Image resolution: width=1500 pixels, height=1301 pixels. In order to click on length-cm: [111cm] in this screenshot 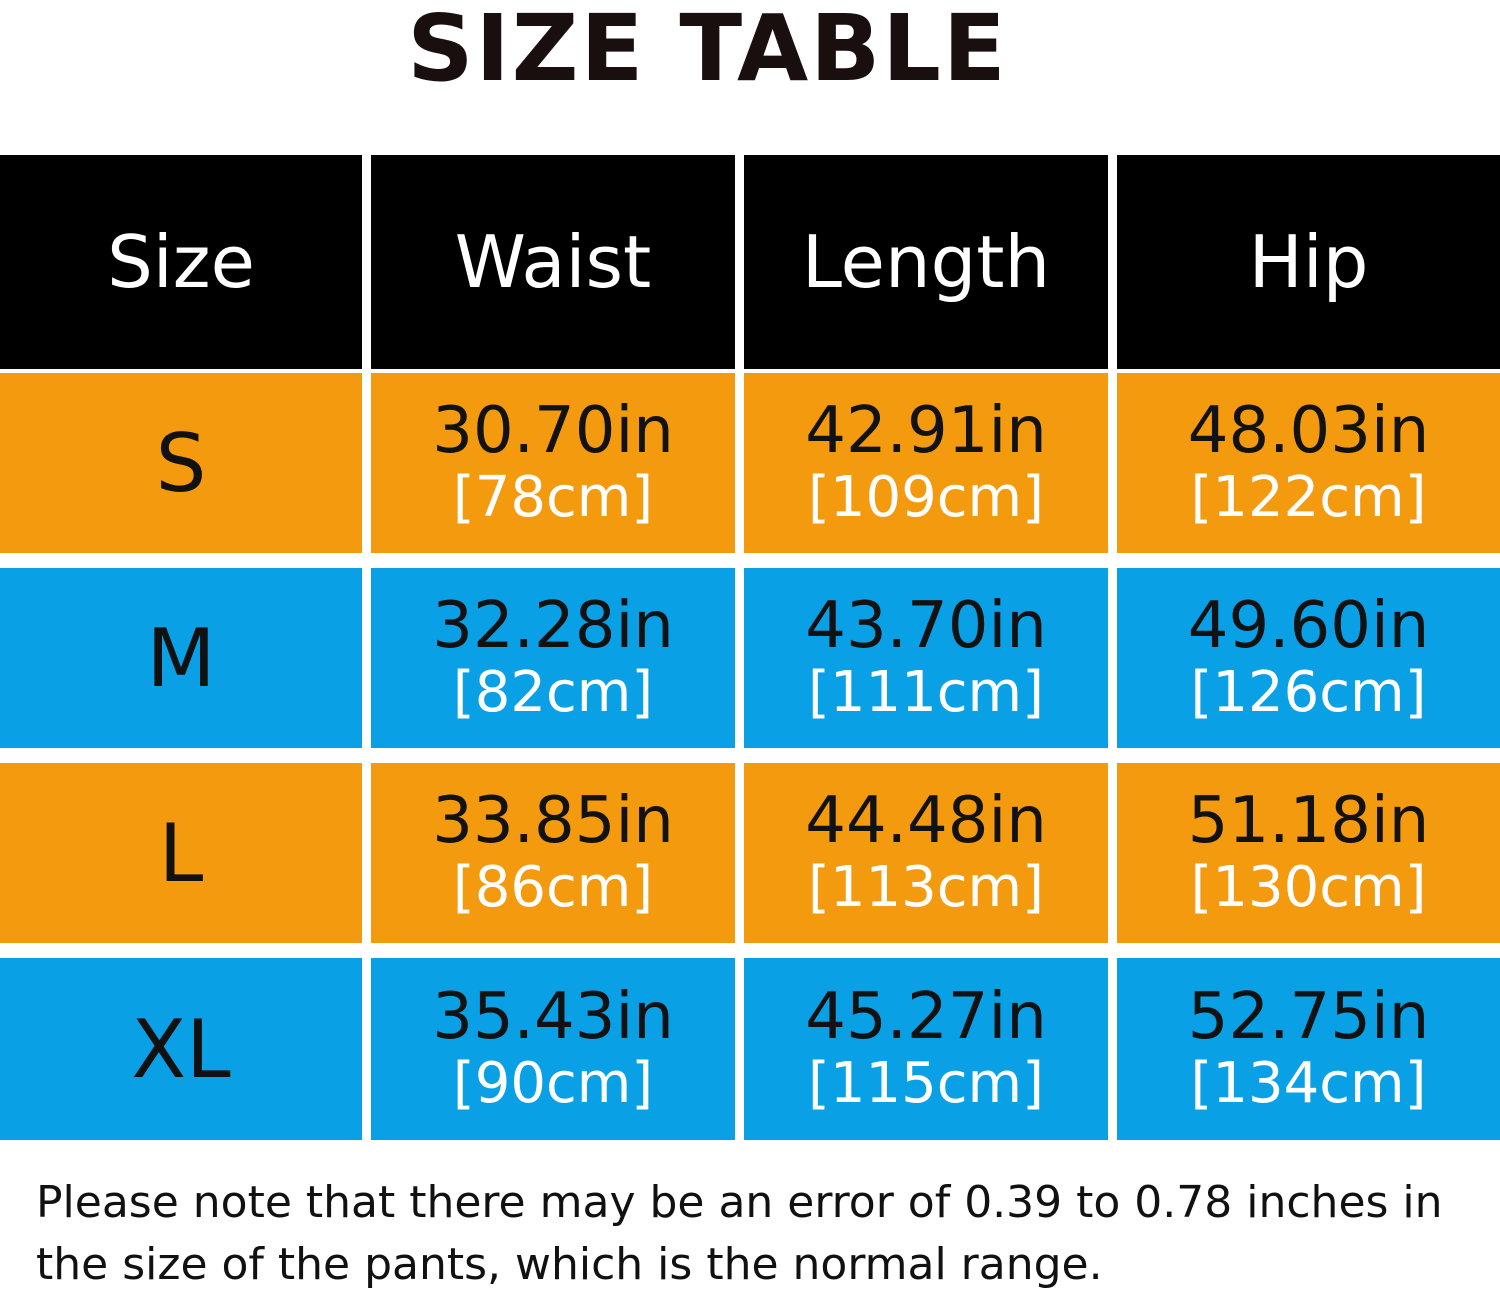, I will do `click(926, 692)`.